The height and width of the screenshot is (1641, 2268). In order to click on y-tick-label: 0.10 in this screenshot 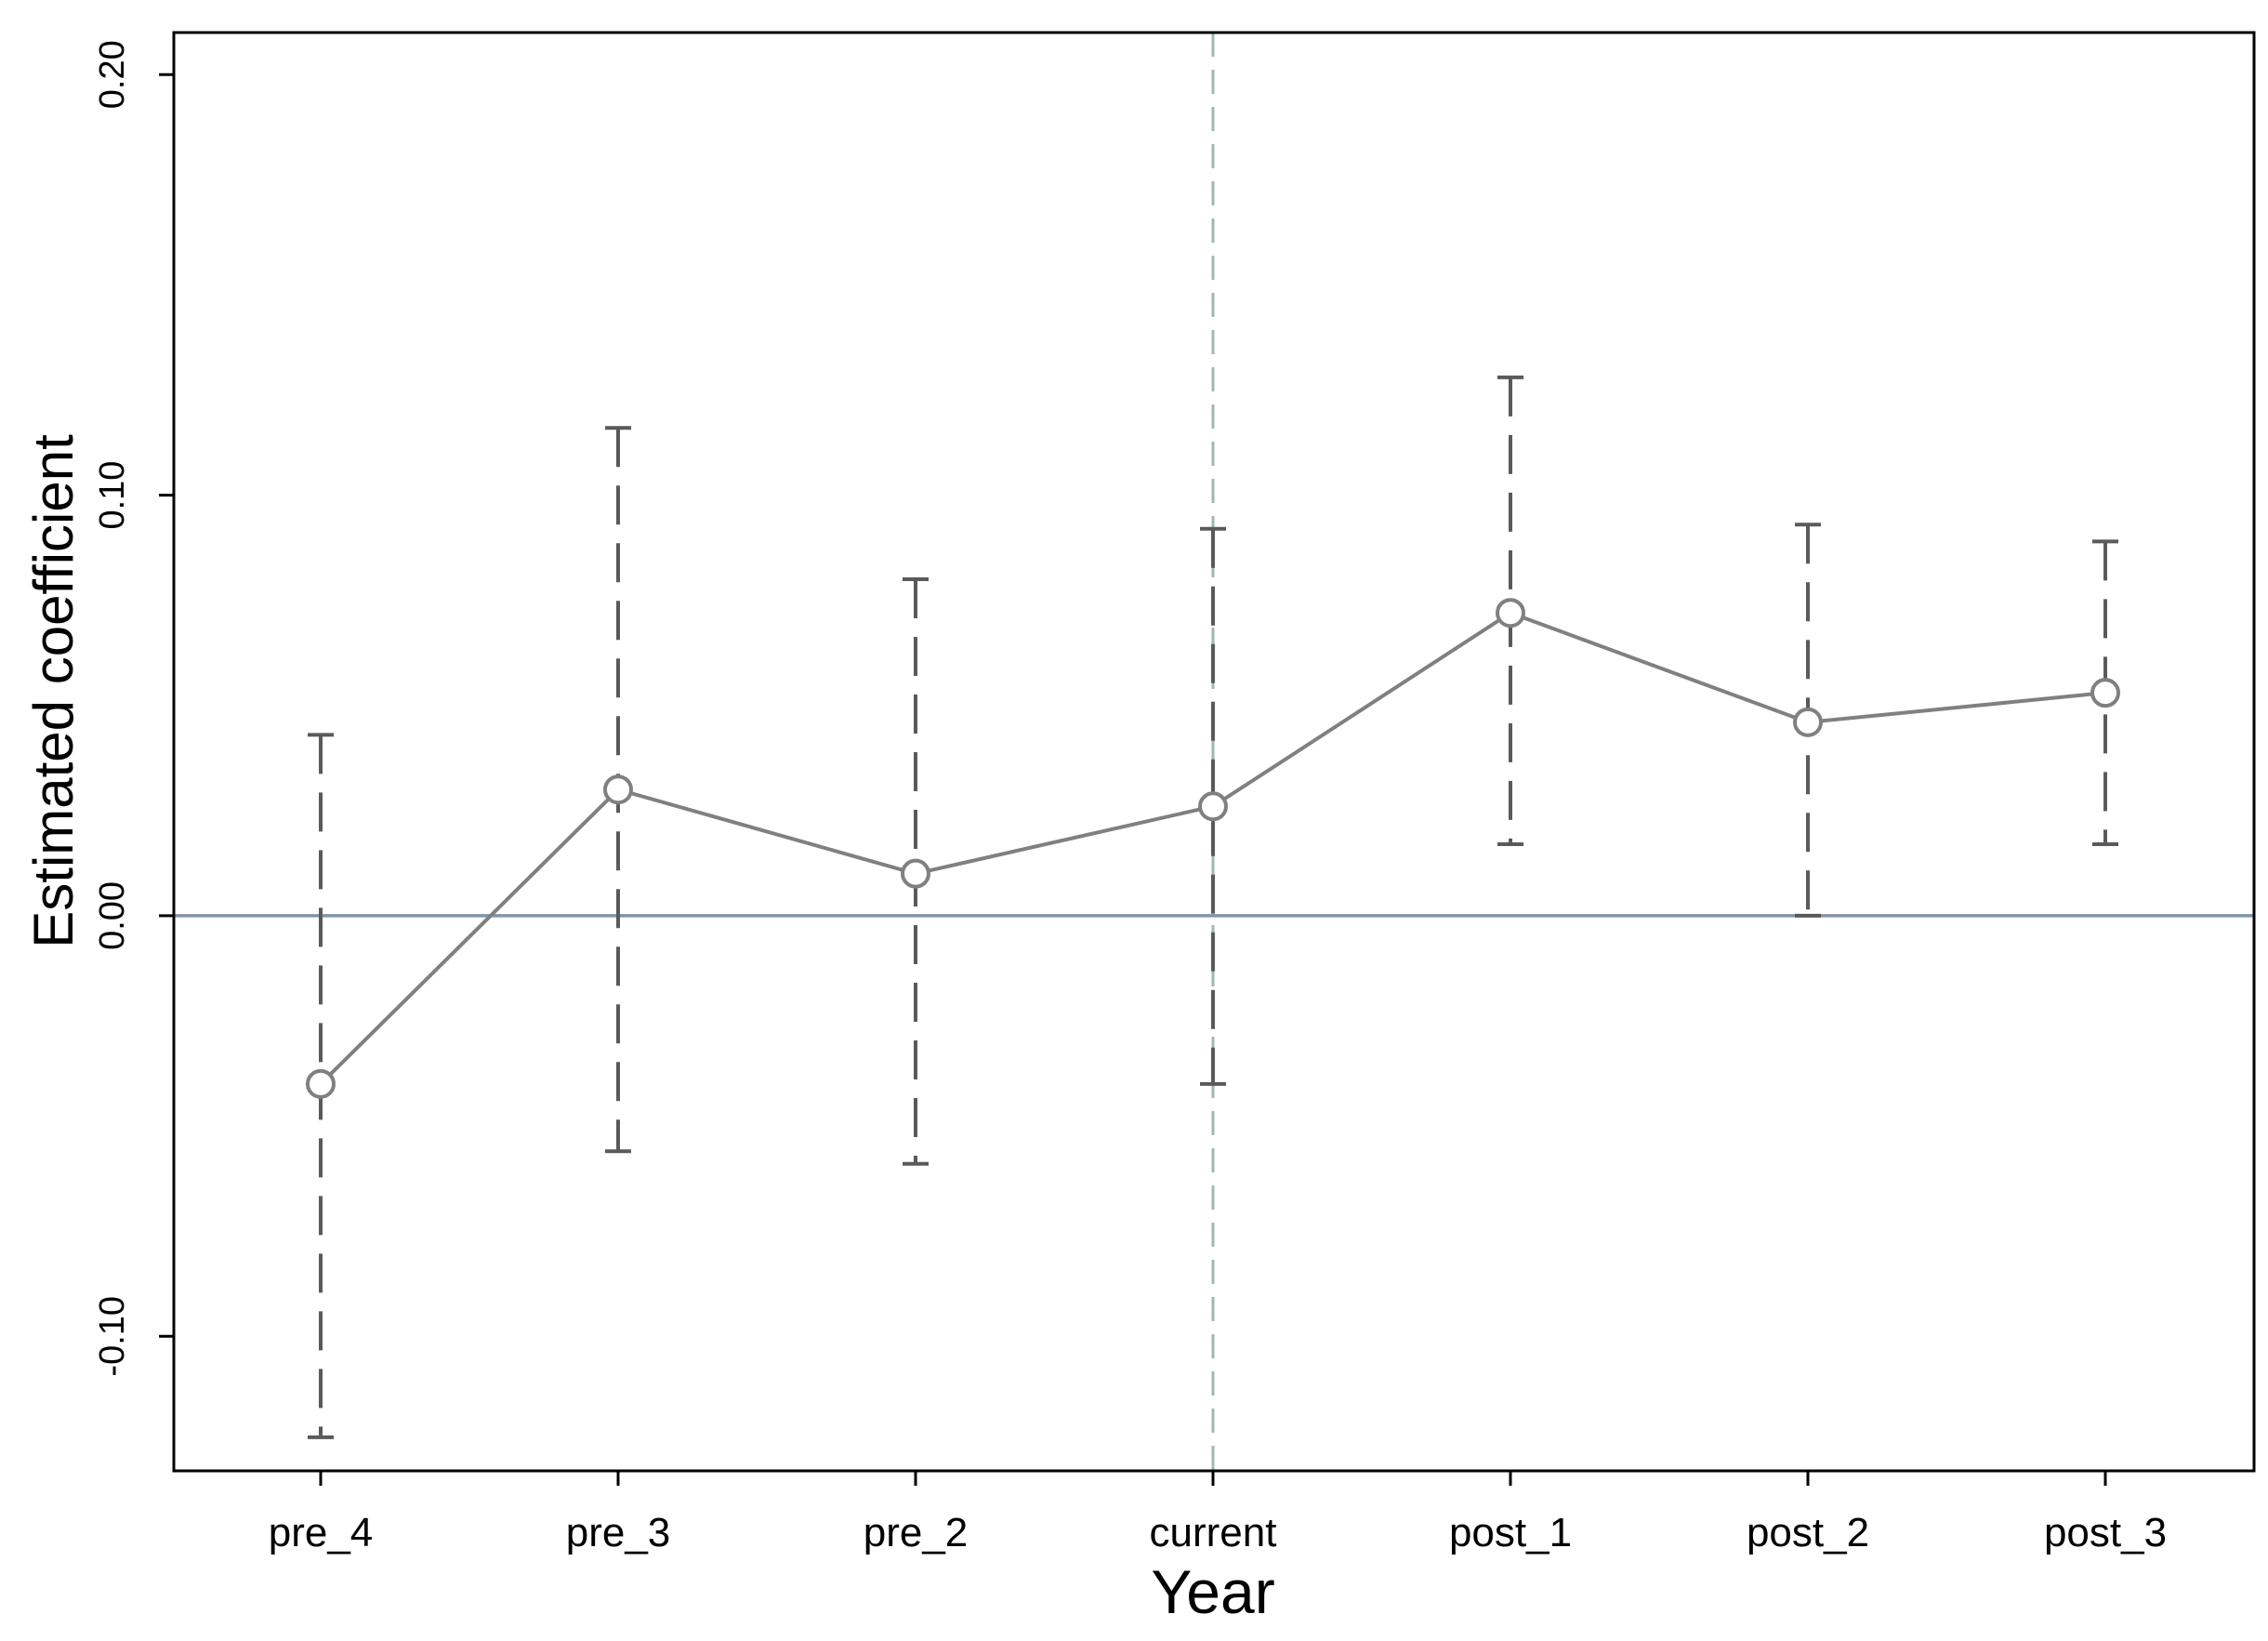, I will do `click(112, 496)`.